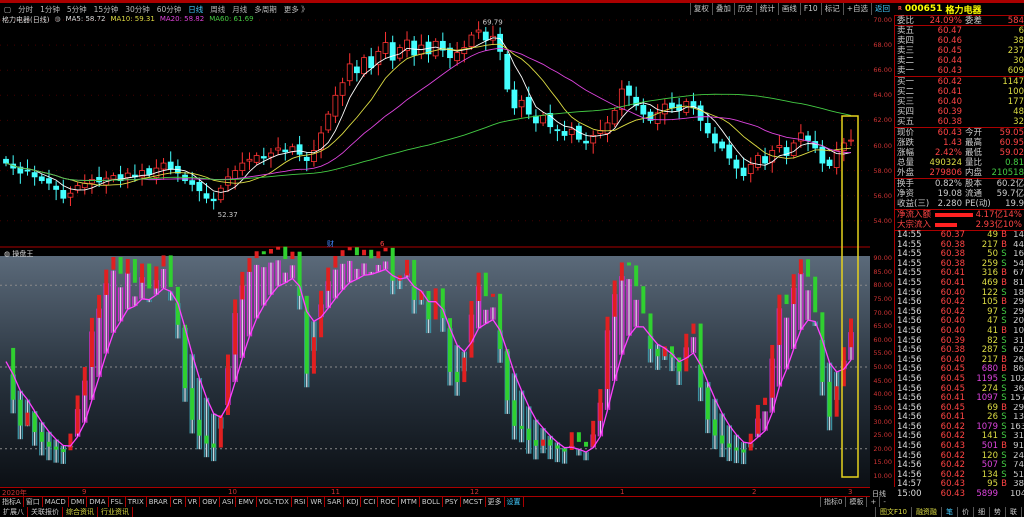 The width and height of the screenshot is (1024, 517). I want to click on indicator-tab: MCST, so click(473, 502).